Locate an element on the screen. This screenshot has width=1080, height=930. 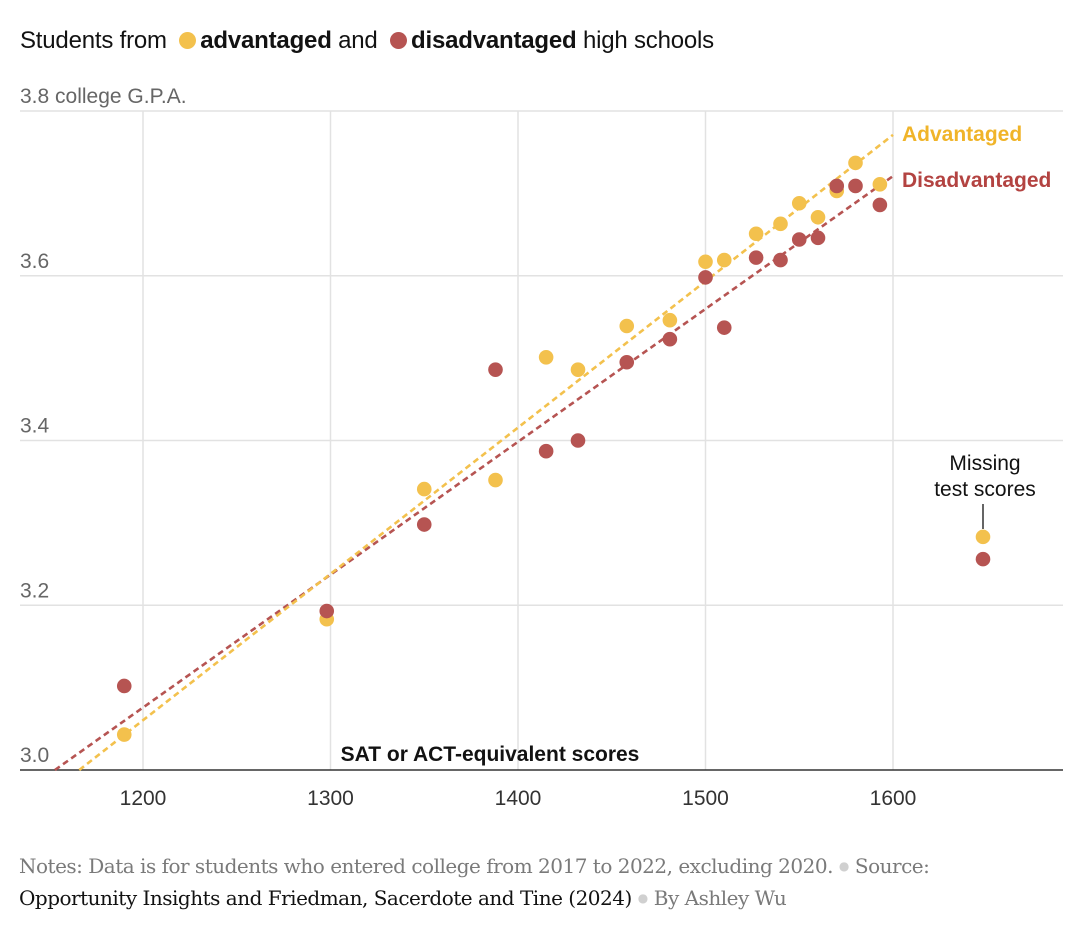
missing-scores-point-disadvantaged is located at coordinates (983, 559).